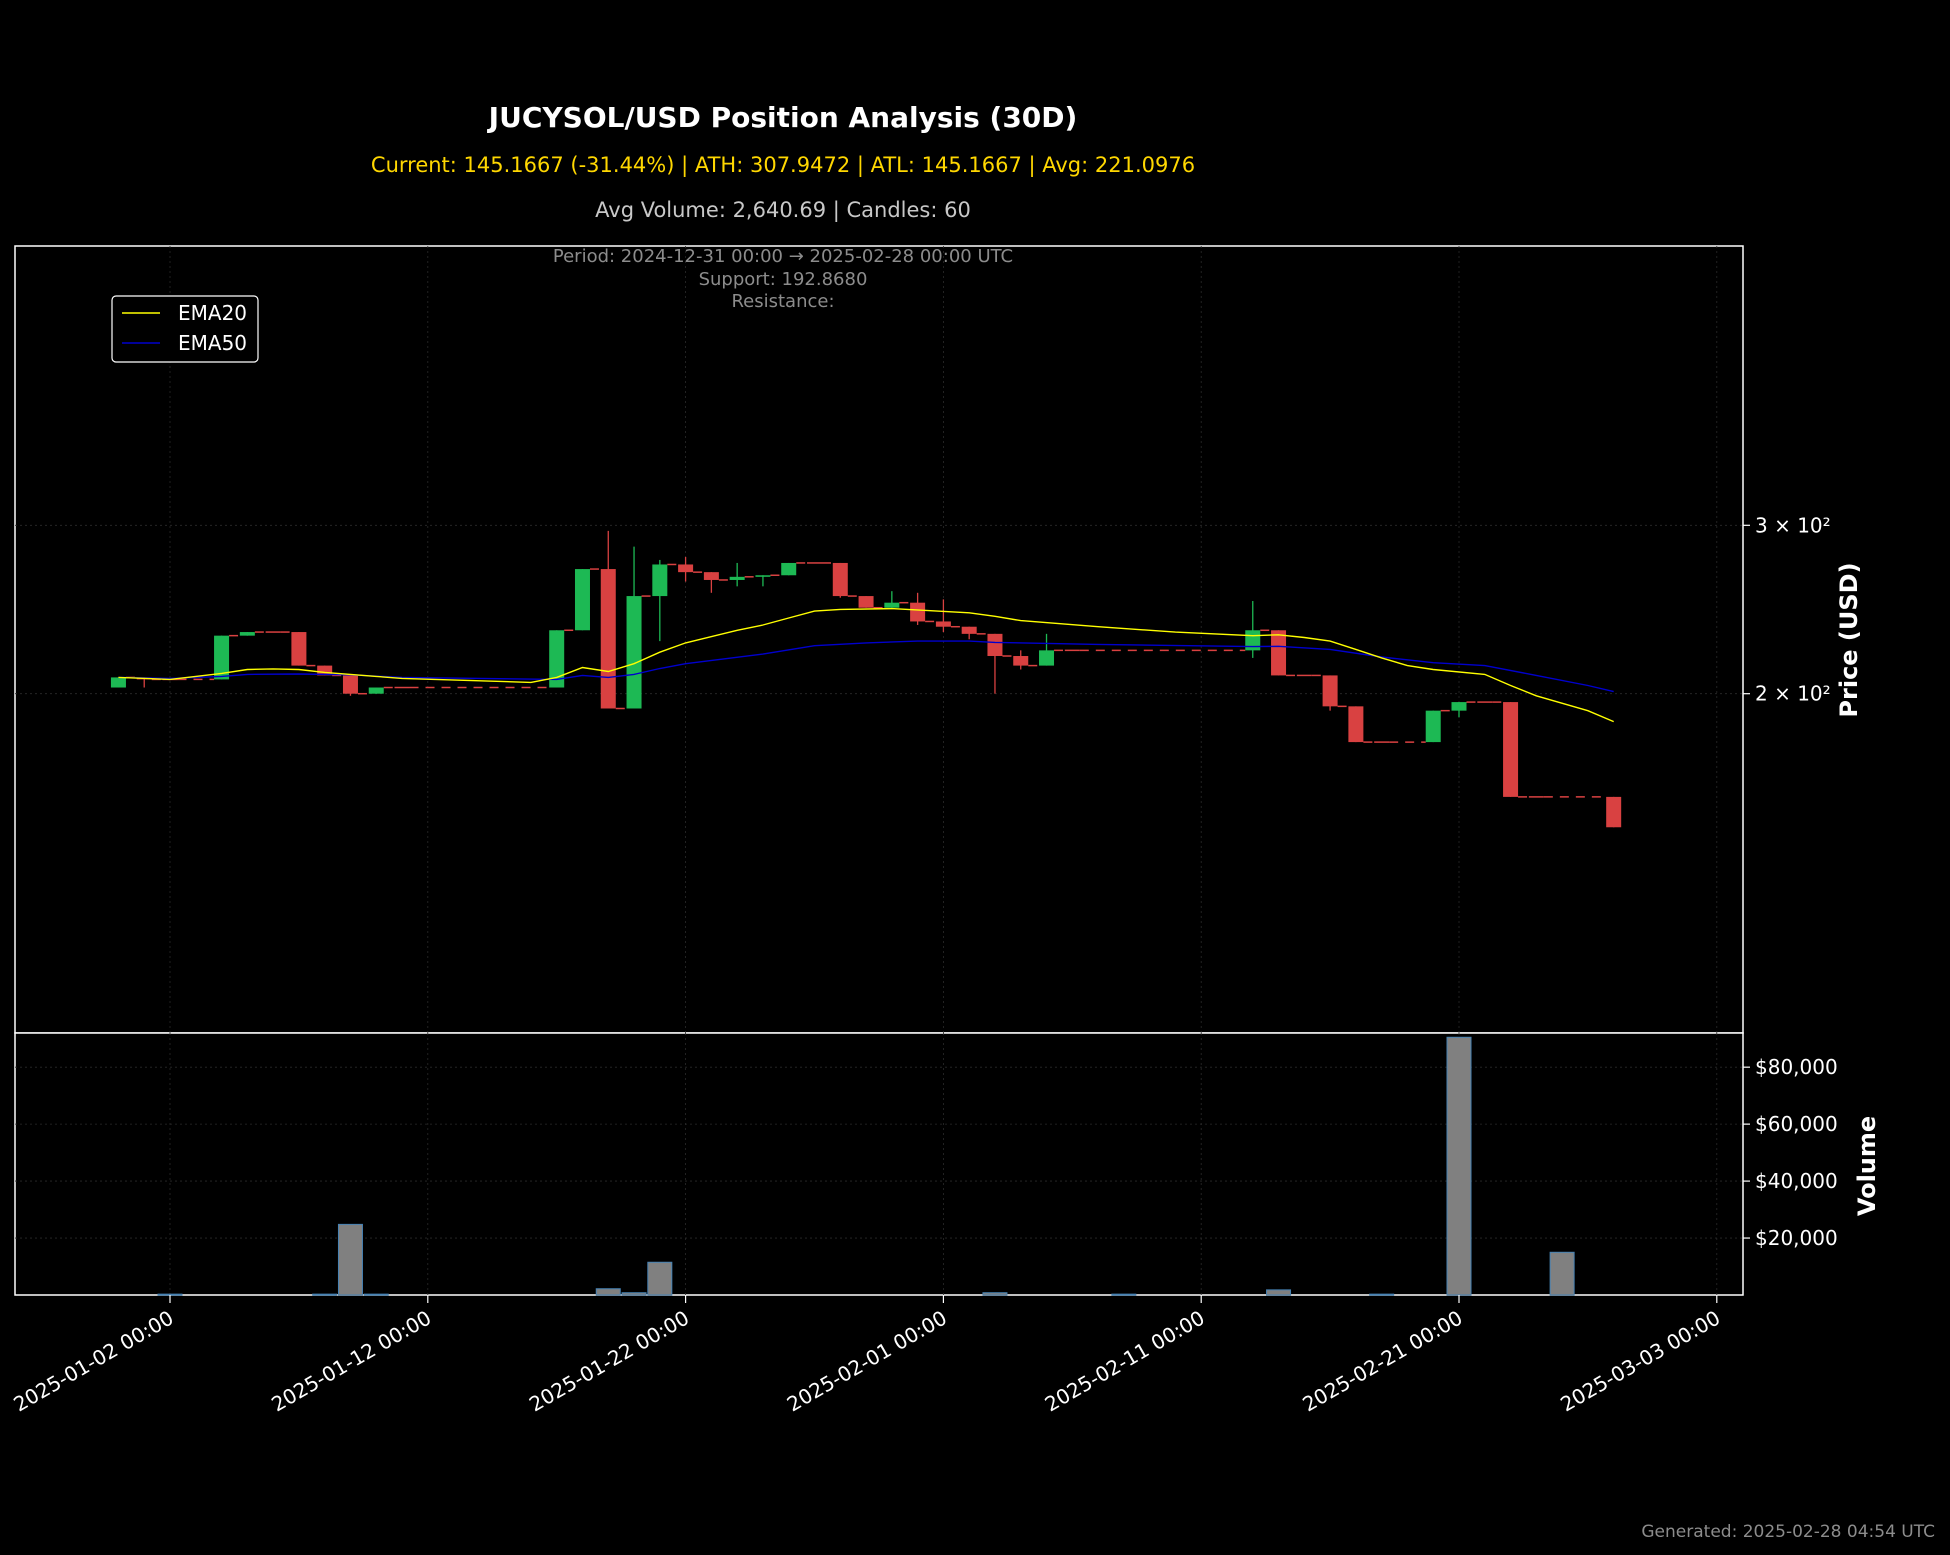  I want to click on price-y-tick-label: 2 × 10², so click(1793, 694).